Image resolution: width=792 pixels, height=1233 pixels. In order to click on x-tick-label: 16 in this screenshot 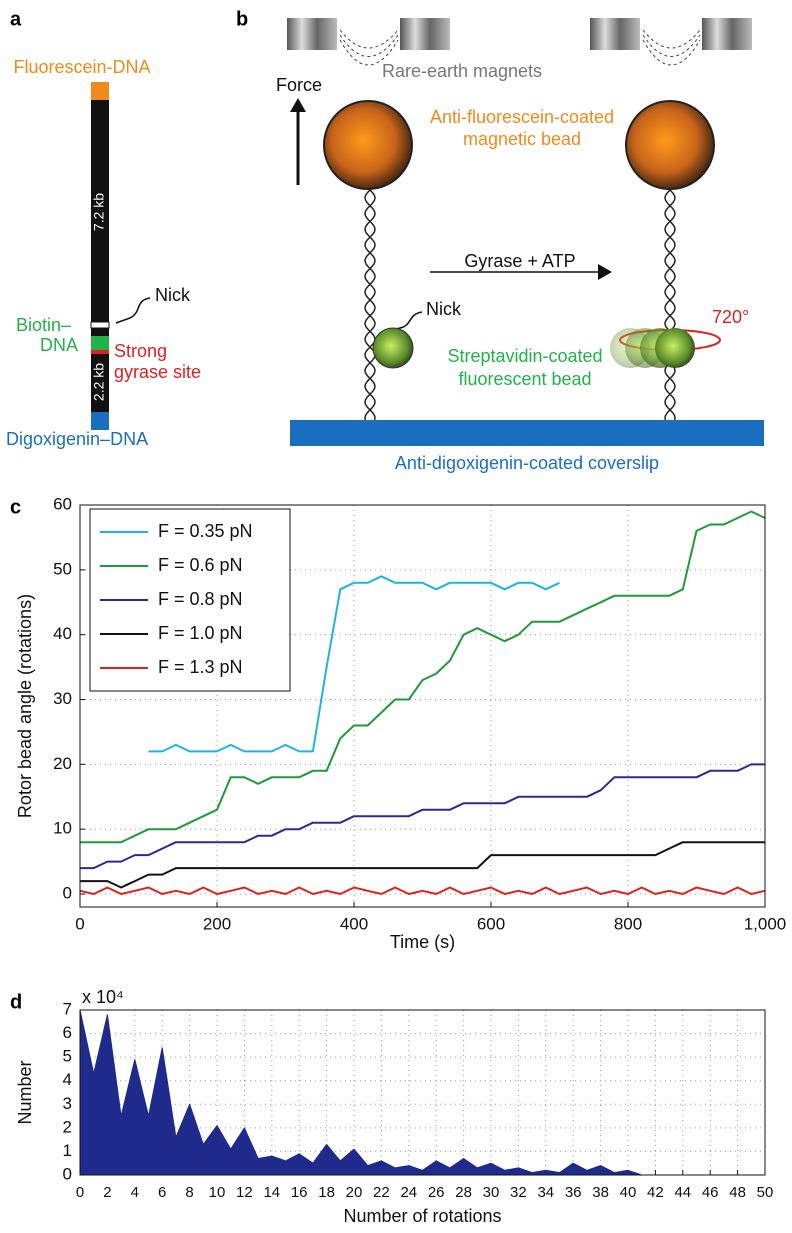, I will do `click(299, 1192)`.